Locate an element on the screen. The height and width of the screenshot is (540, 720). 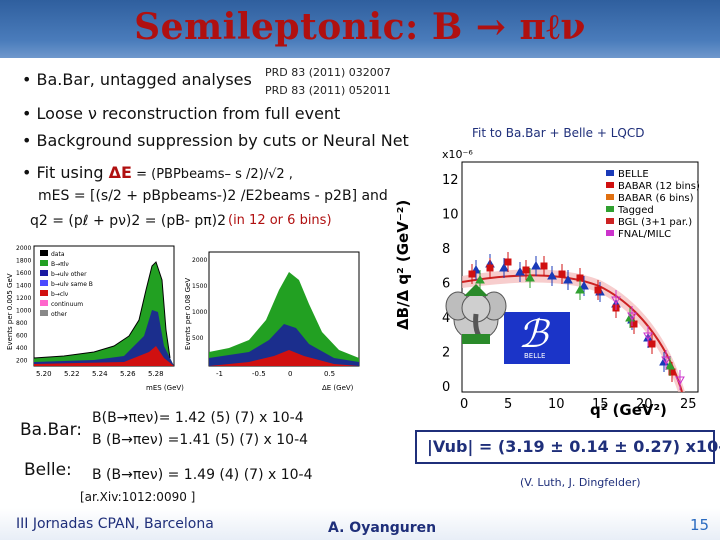
hist1-ytick: 1400 is located at coordinates (23, 286).